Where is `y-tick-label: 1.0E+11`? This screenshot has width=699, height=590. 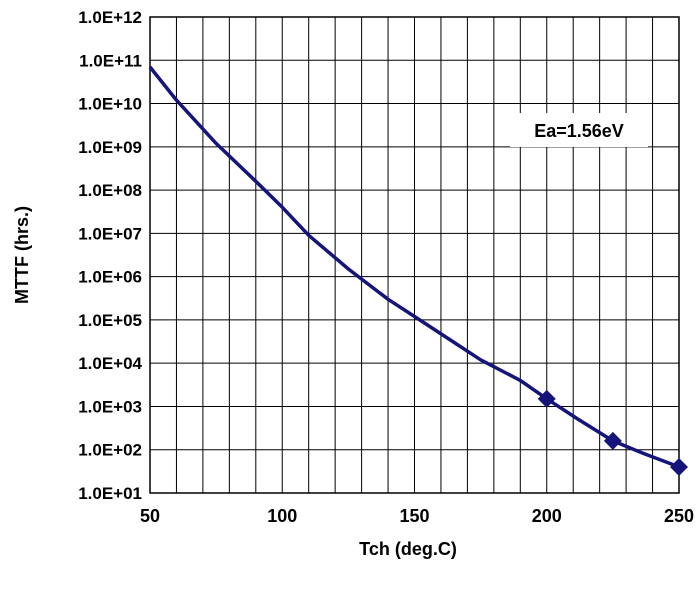 y-tick-label: 1.0E+11 is located at coordinates (110, 60).